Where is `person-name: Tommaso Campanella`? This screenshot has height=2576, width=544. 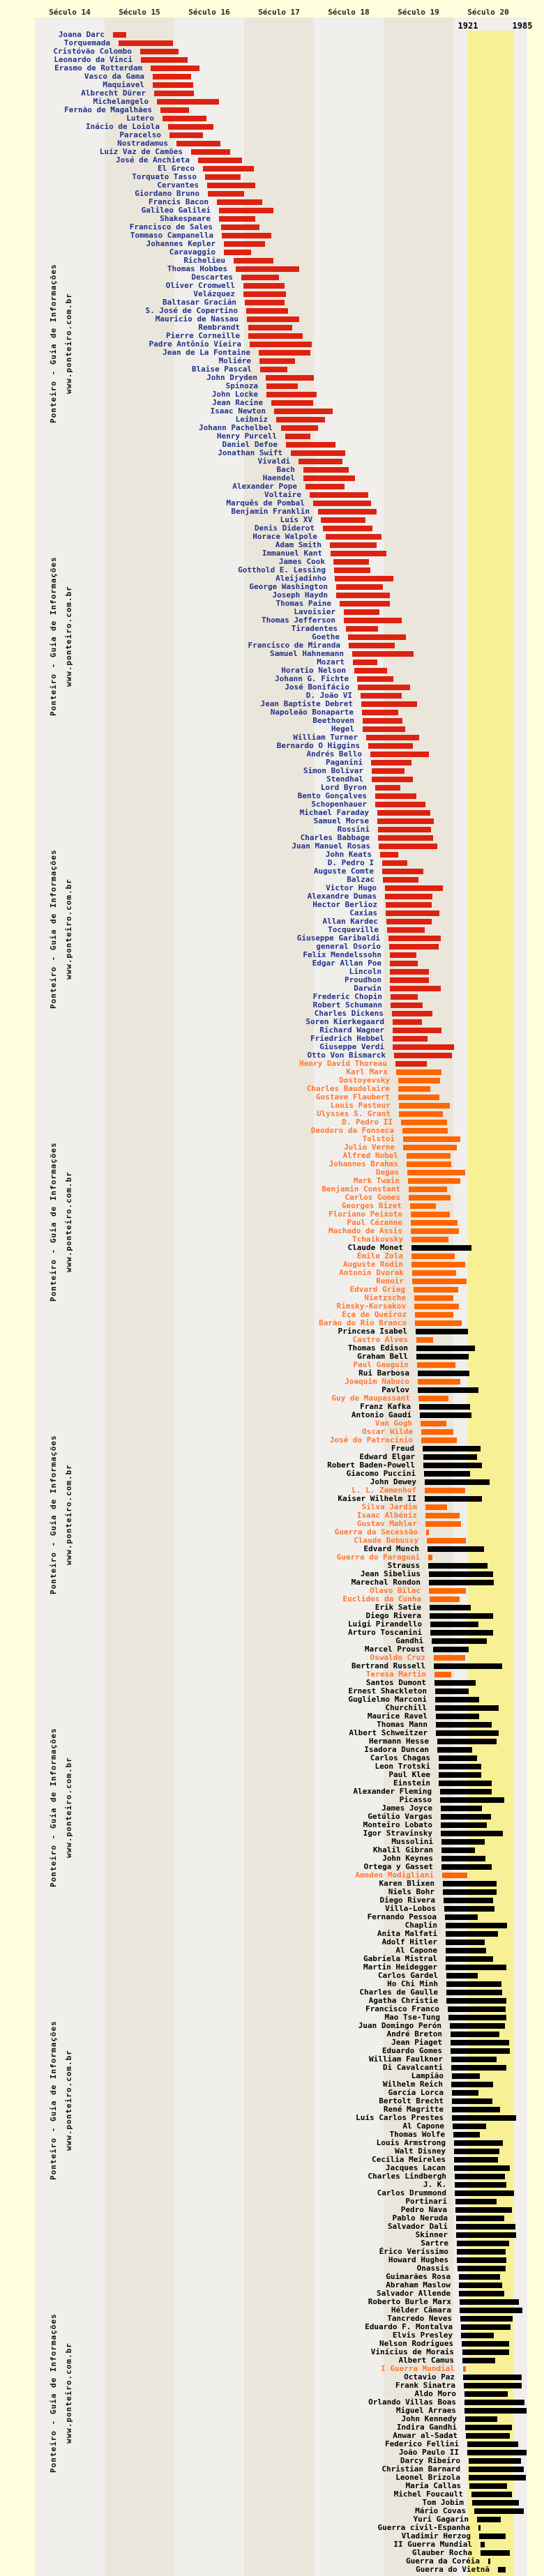
person-name: Tommaso Campanella is located at coordinates (171, 235).